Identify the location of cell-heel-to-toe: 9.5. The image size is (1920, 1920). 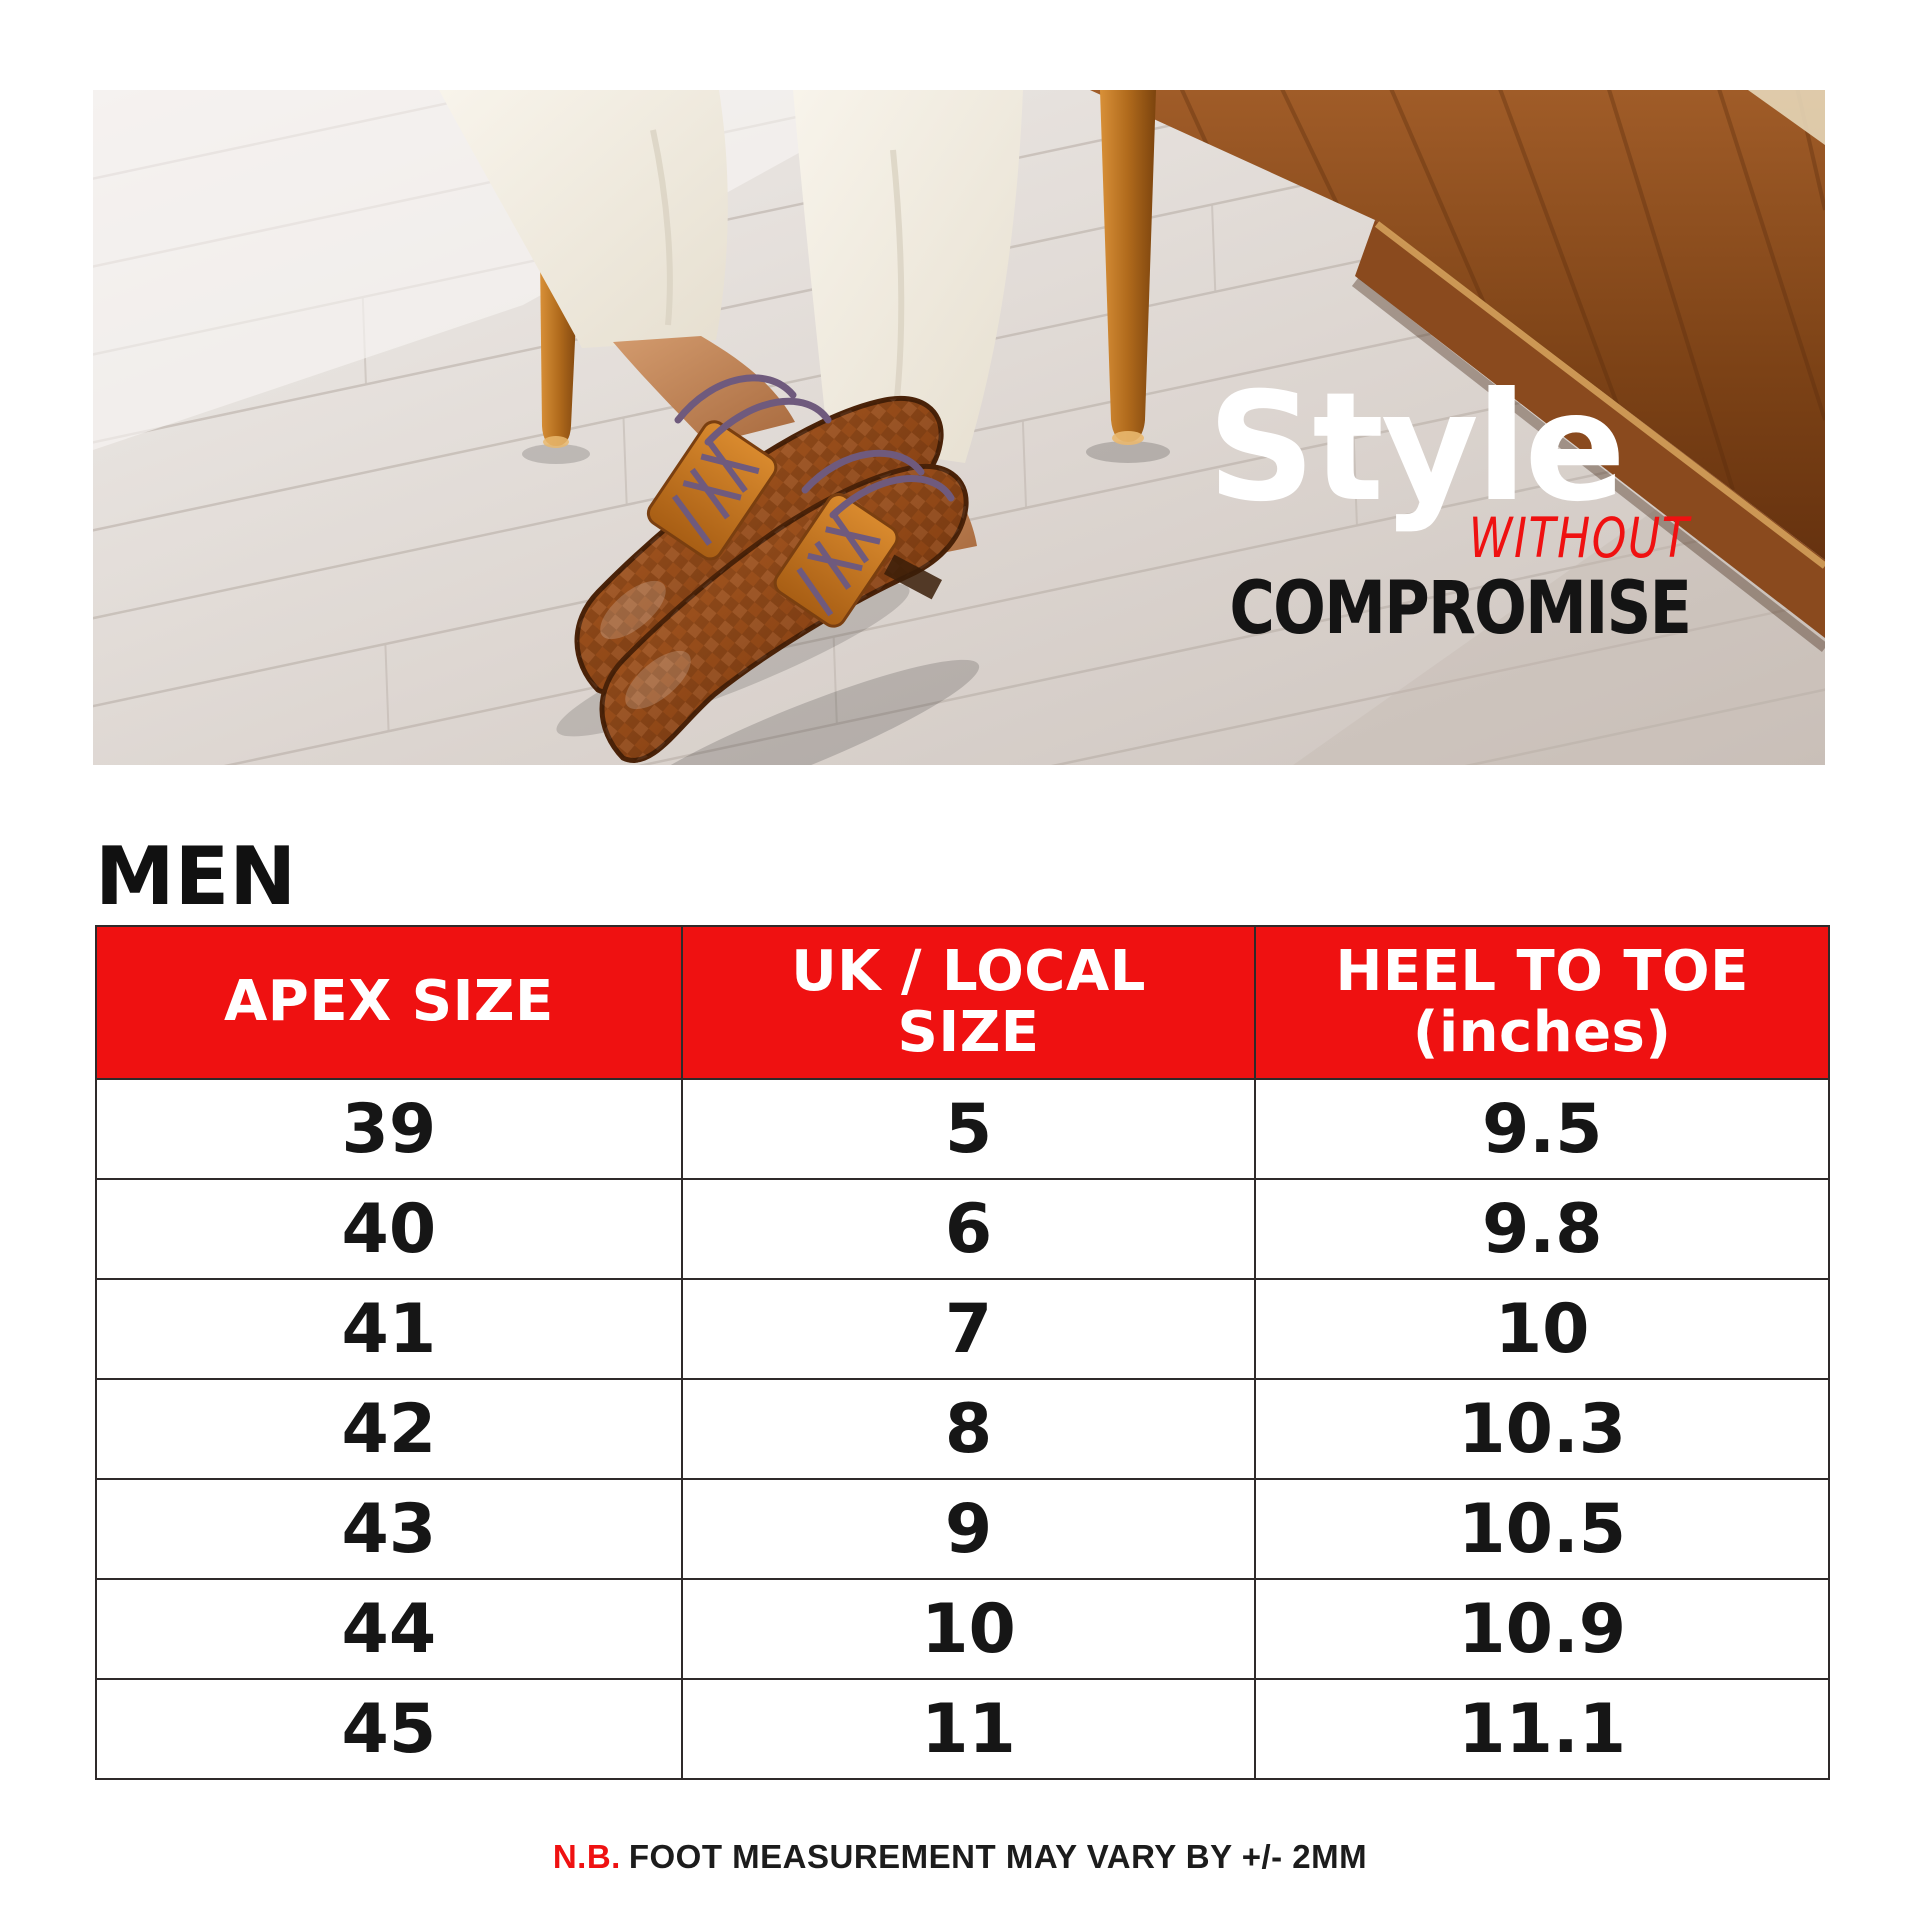
(1542, 1129).